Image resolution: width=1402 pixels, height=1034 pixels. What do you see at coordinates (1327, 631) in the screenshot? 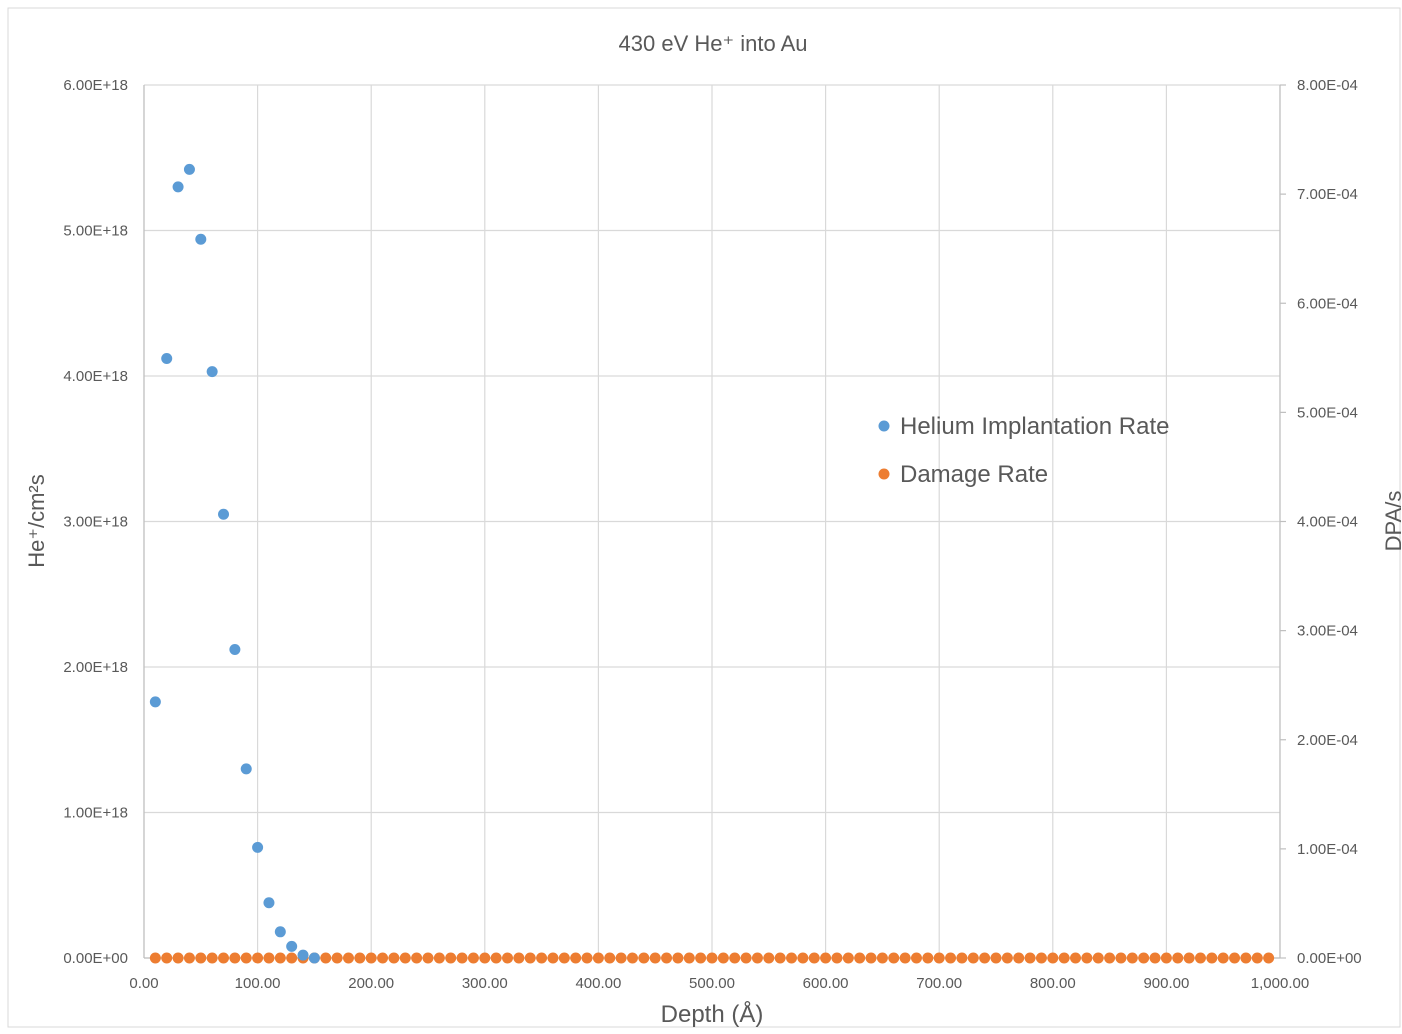
I see `y2-tick-label: 3.00E-04` at bounding box center [1327, 631].